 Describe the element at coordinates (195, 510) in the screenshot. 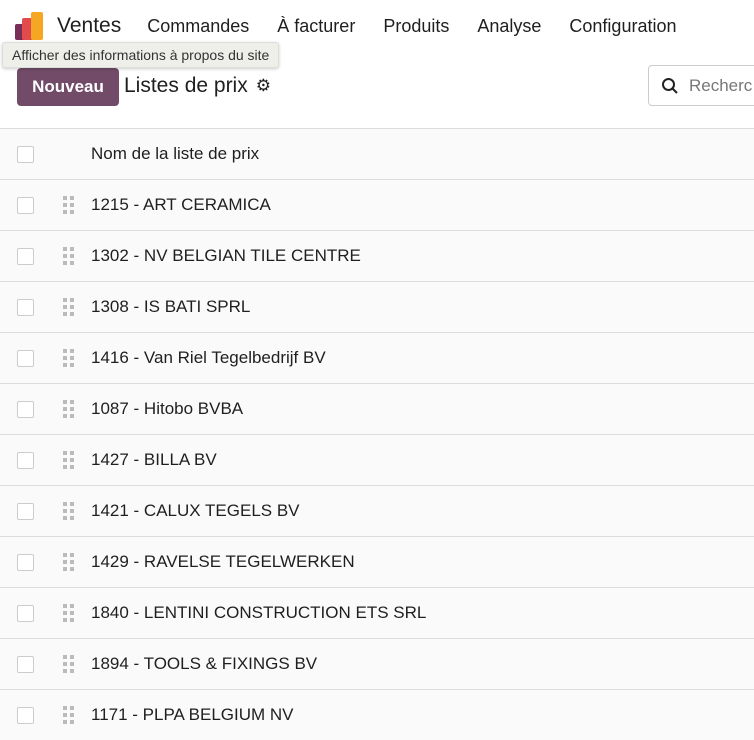

I see `row-name: 1421 - CALUX TEGELS BV` at that location.